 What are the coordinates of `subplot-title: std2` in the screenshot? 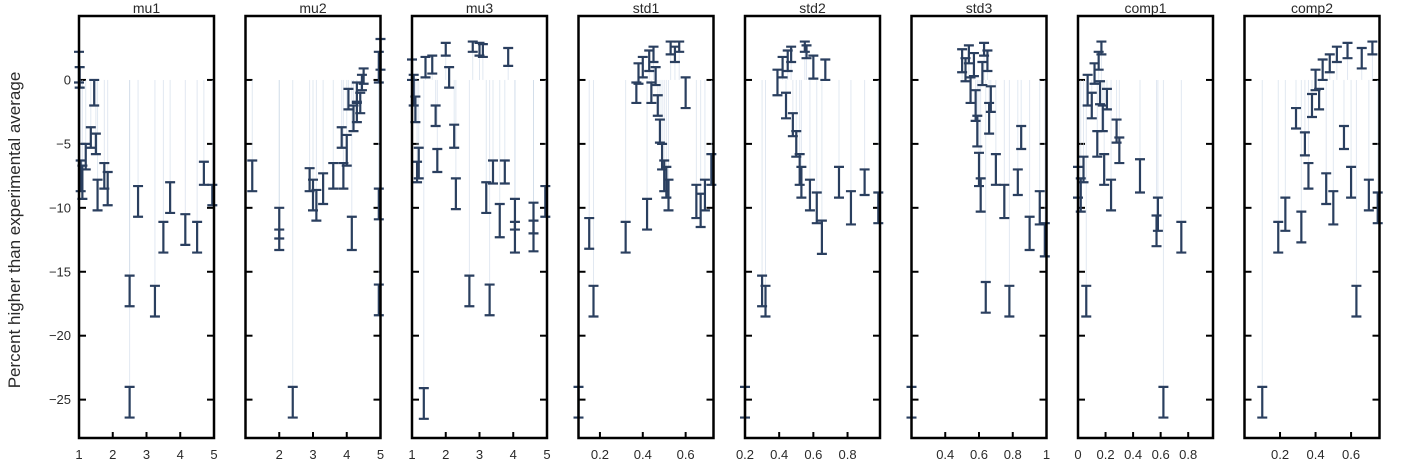 It's located at (812, 8).